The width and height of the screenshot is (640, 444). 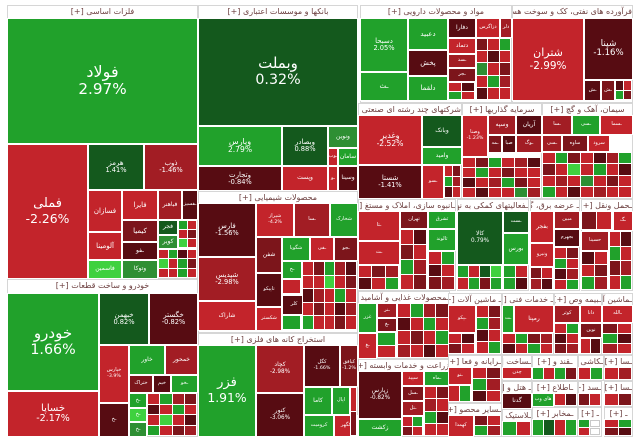 I want to click on tile-misc-b, so click(x=584, y=399).